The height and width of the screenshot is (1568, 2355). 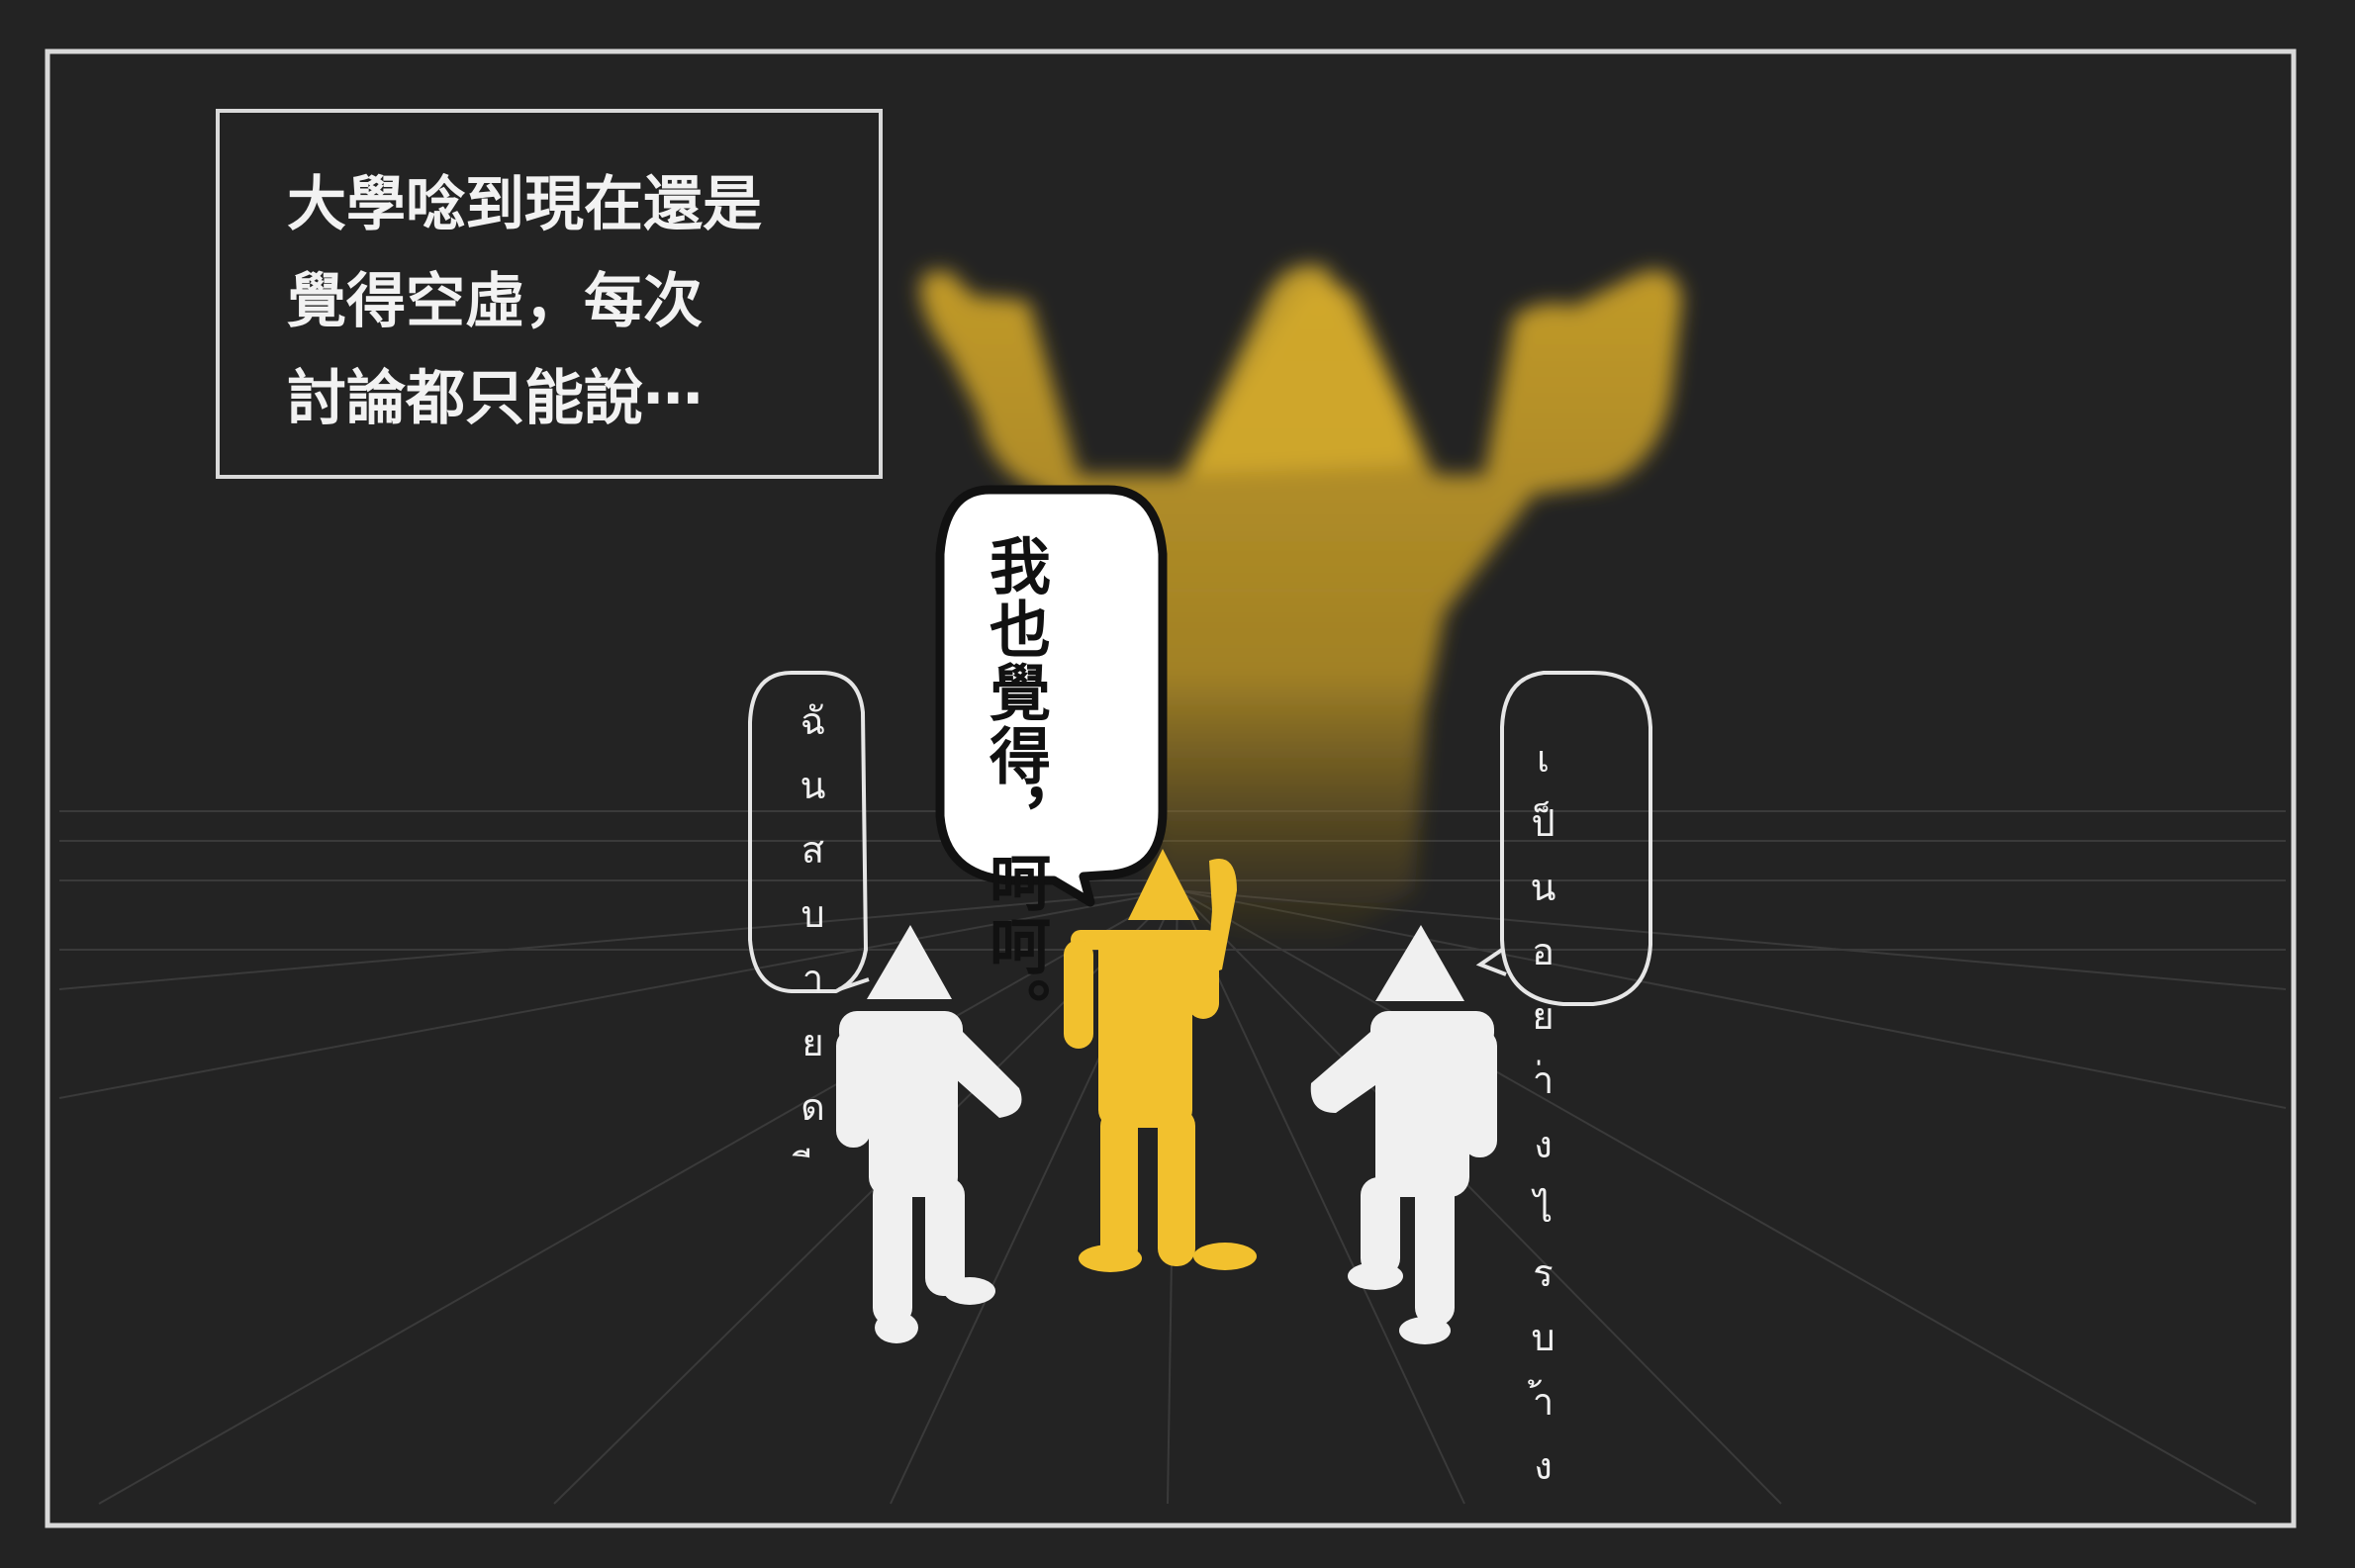 I want to click on caption-box: 大學唸到現在還是 覺得空虛，每次 討論都只能說⋯, so click(x=550, y=294).